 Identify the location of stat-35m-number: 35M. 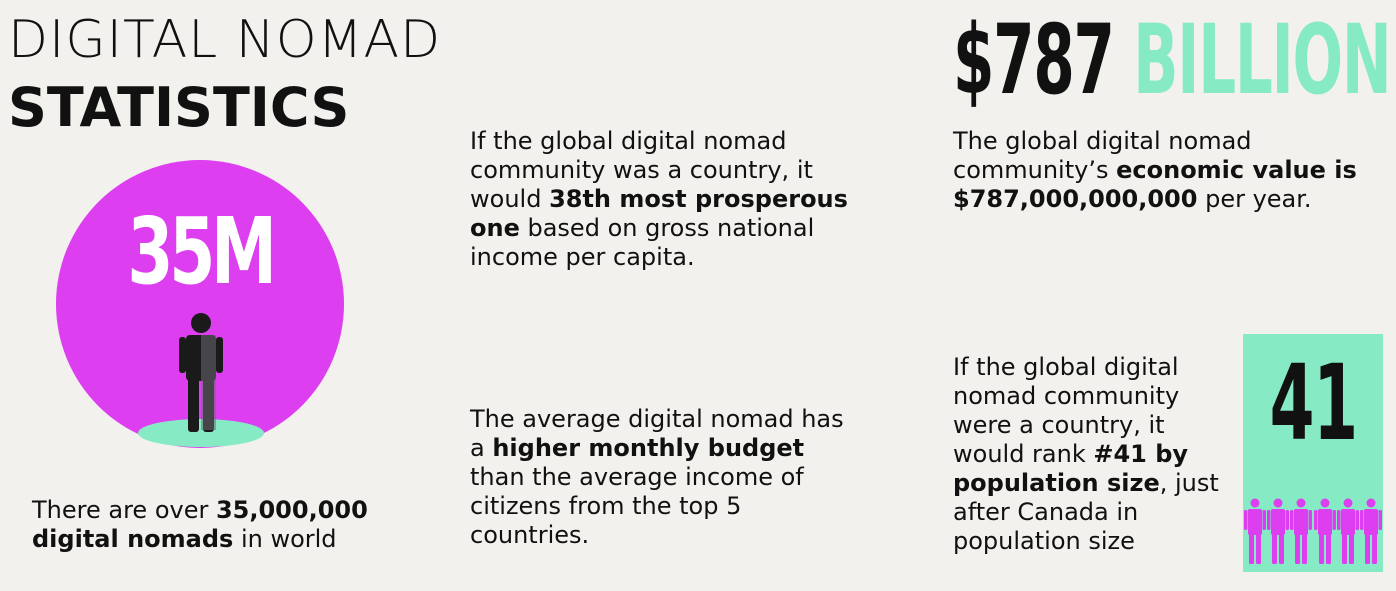
(201, 251).